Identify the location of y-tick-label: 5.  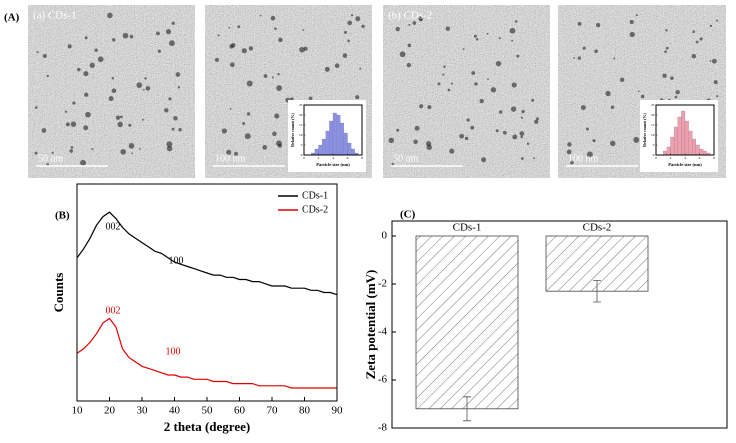
(302, 145).